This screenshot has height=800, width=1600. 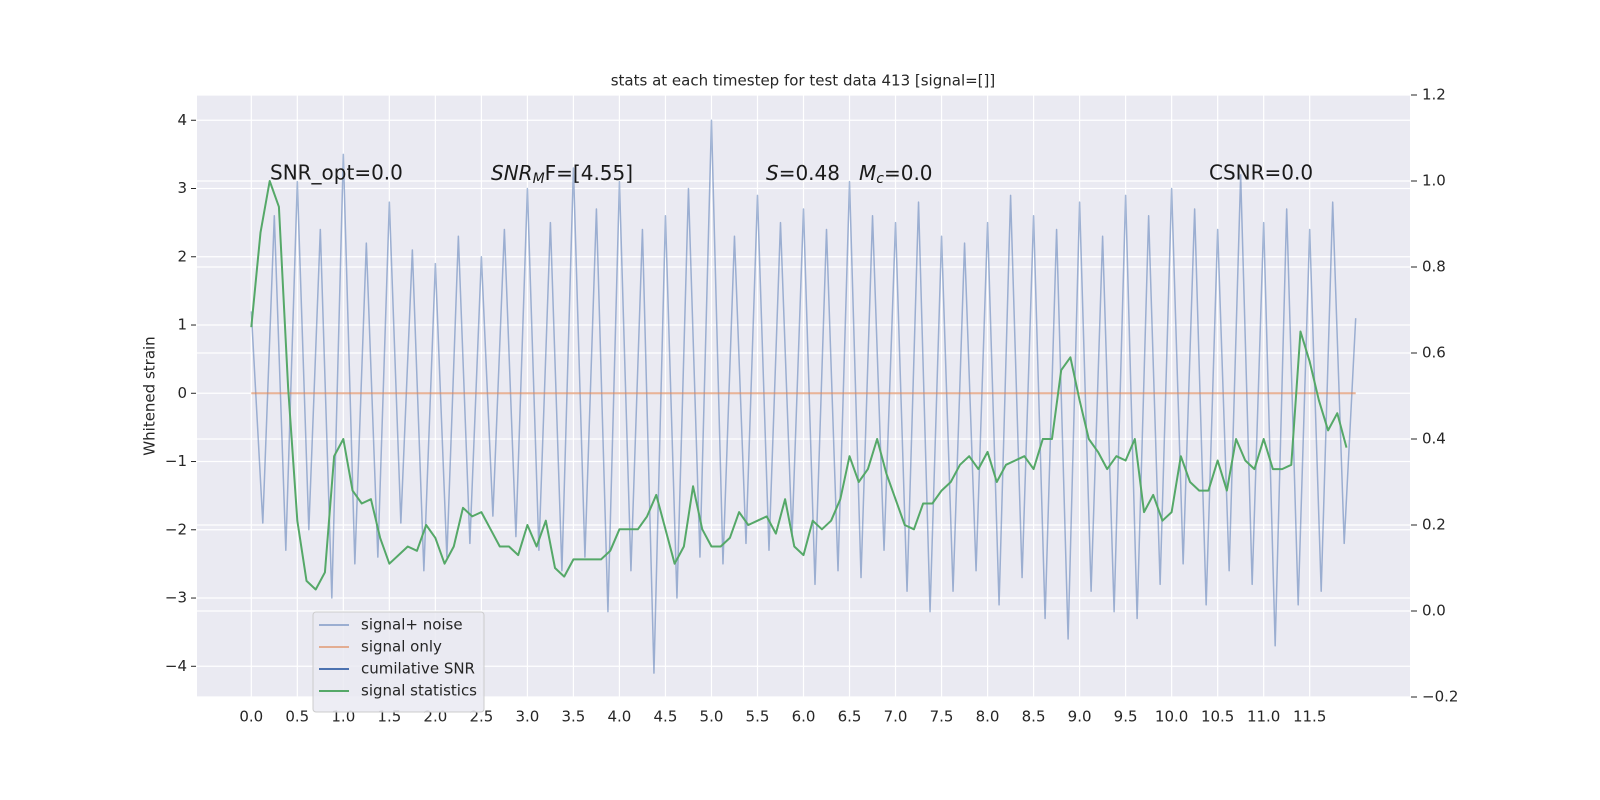 I want to click on y2-tick-label: 0.8, so click(x=1434, y=267).